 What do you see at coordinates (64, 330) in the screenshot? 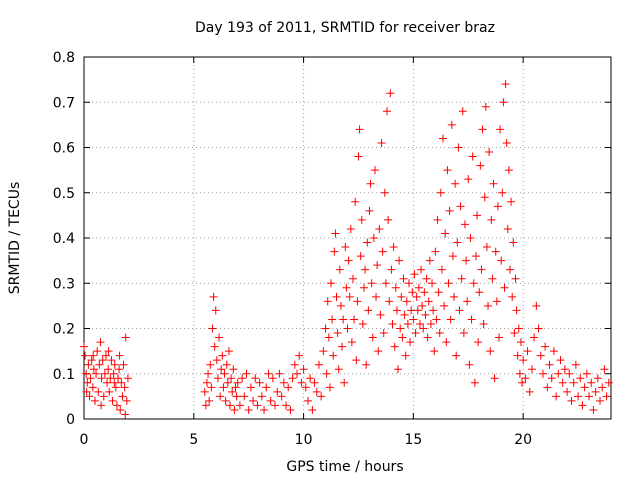
I see `y-tick-label: 0.2` at bounding box center [64, 330].